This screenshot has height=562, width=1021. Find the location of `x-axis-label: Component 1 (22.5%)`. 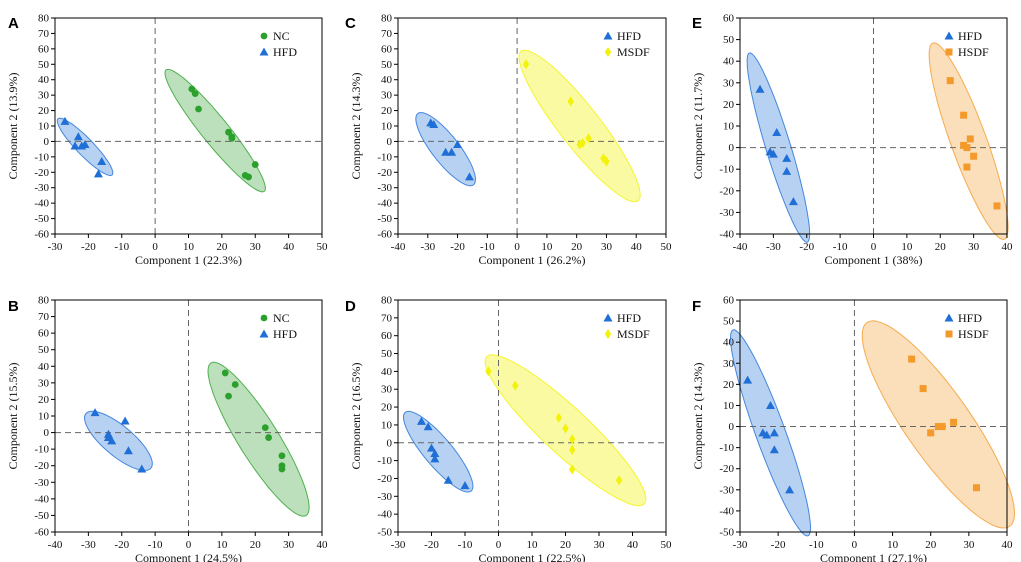

x-axis-label: Component 1 (22.5%) is located at coordinates (532, 556).